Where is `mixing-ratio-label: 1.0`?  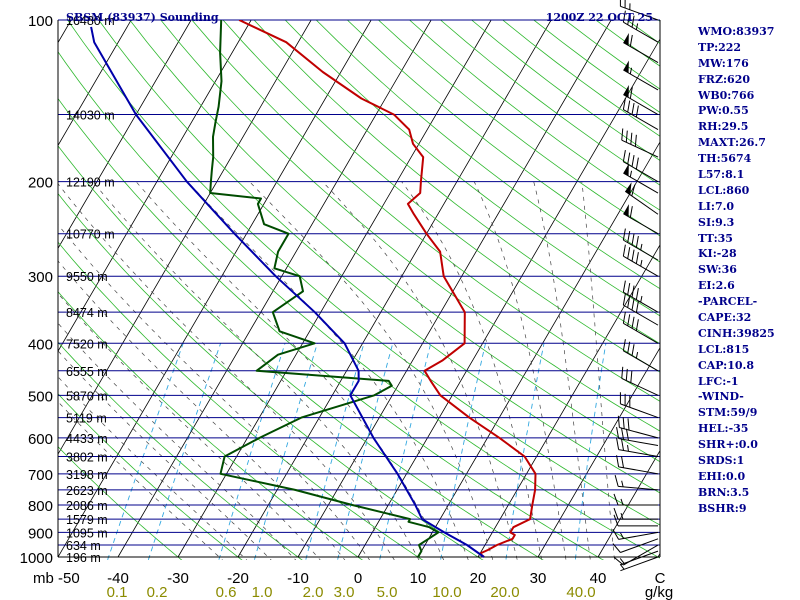
mixing-ratio-label: 1.0 is located at coordinates (262, 592).